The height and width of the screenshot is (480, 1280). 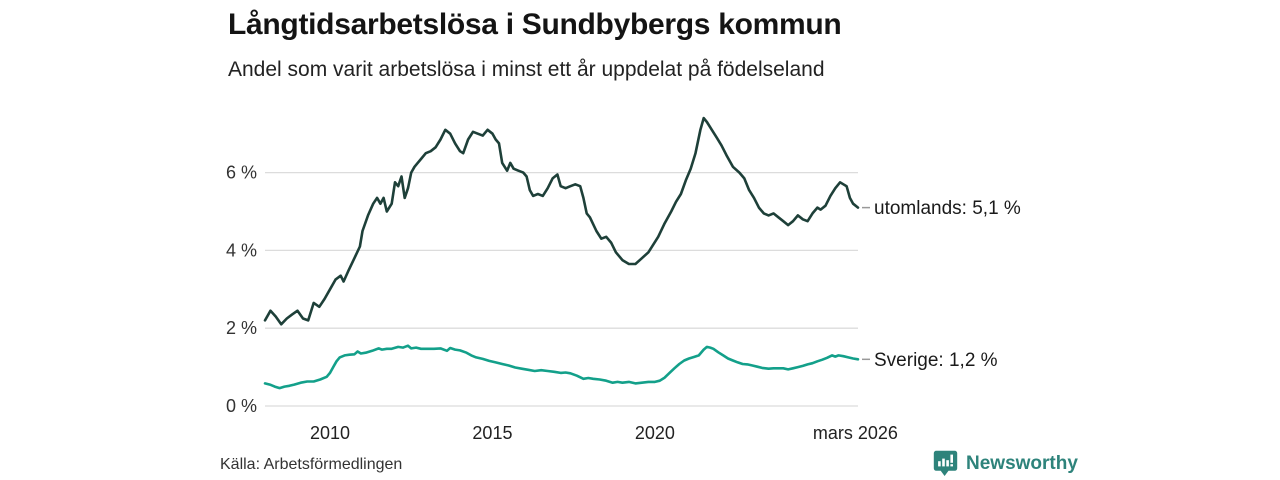 I want to click on series-end-label-utomlands: utomlands: 5,1 %, so click(x=947, y=208).